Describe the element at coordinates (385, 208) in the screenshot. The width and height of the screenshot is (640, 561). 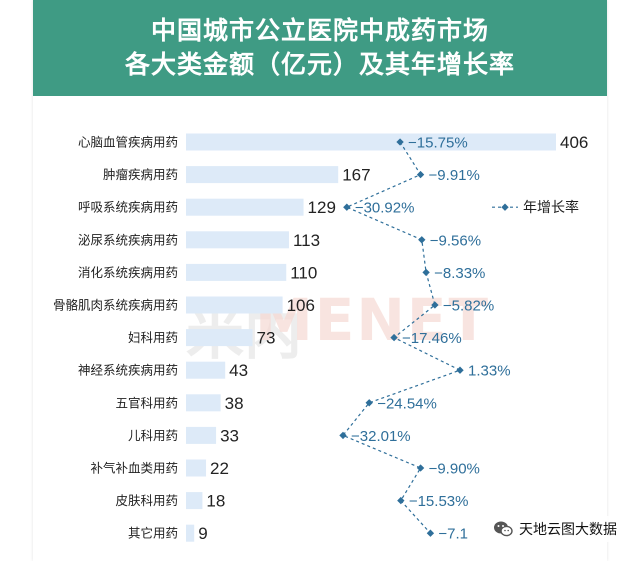
I see `growth-label-2: −30.92%` at that location.